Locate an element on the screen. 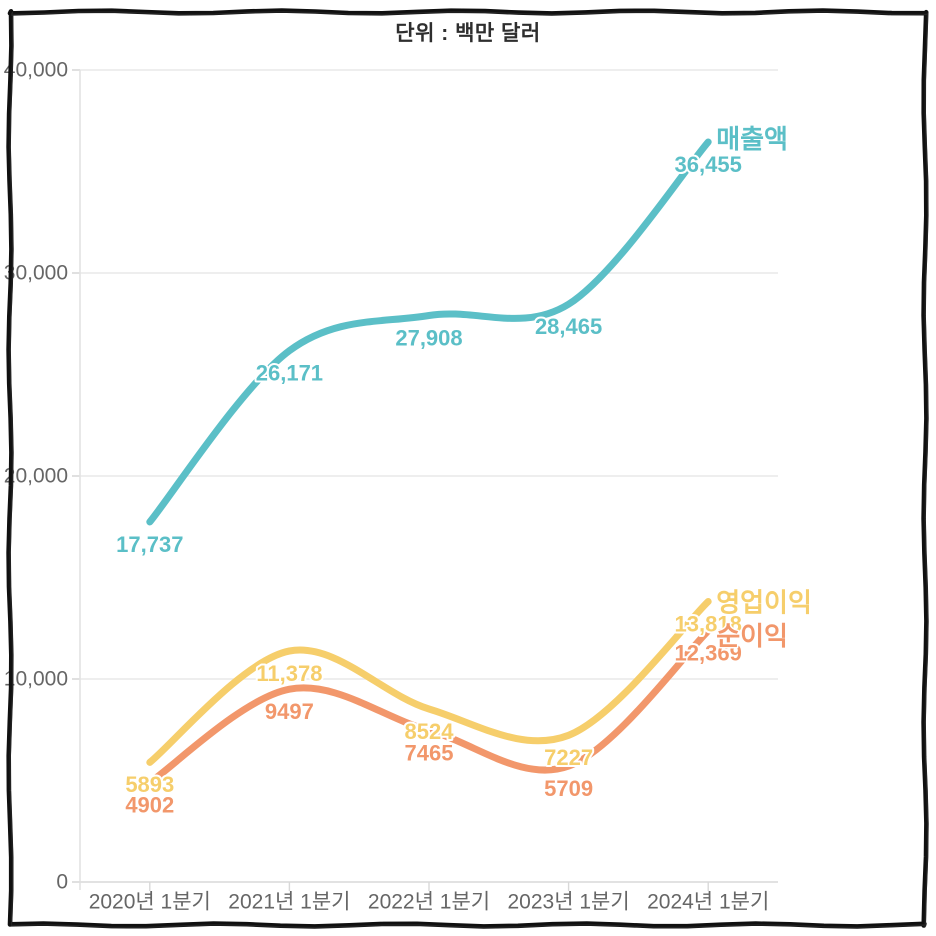  y-tick-label: 40,000 is located at coordinates (36, 70).